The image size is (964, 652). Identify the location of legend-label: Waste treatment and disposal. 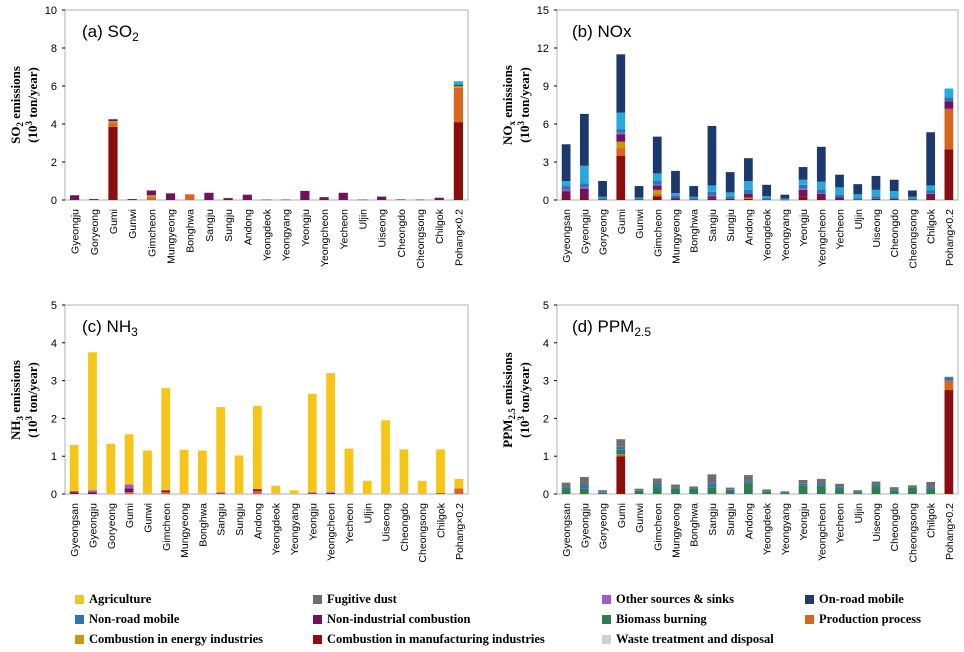
(695, 638).